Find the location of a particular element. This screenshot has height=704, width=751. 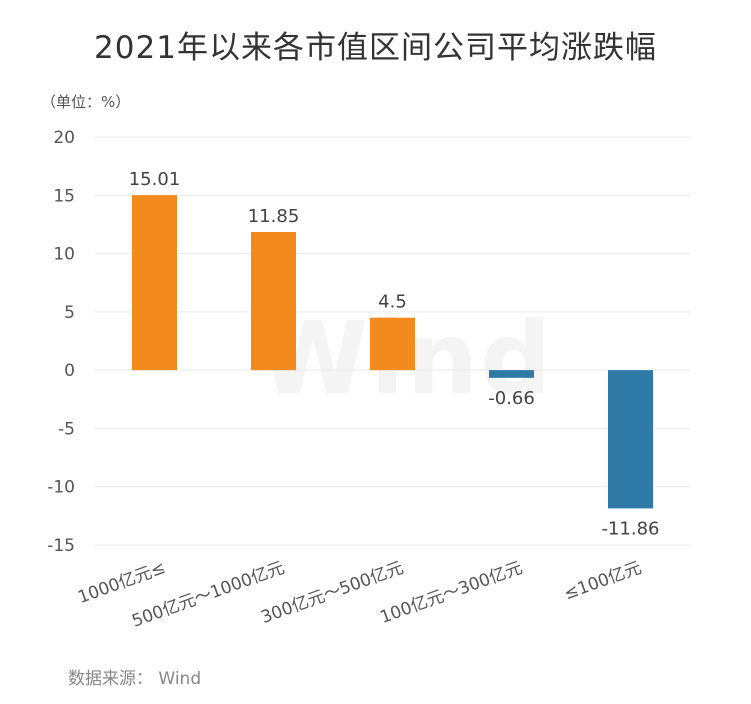

y-tick-label: 20 is located at coordinates (64, 138).